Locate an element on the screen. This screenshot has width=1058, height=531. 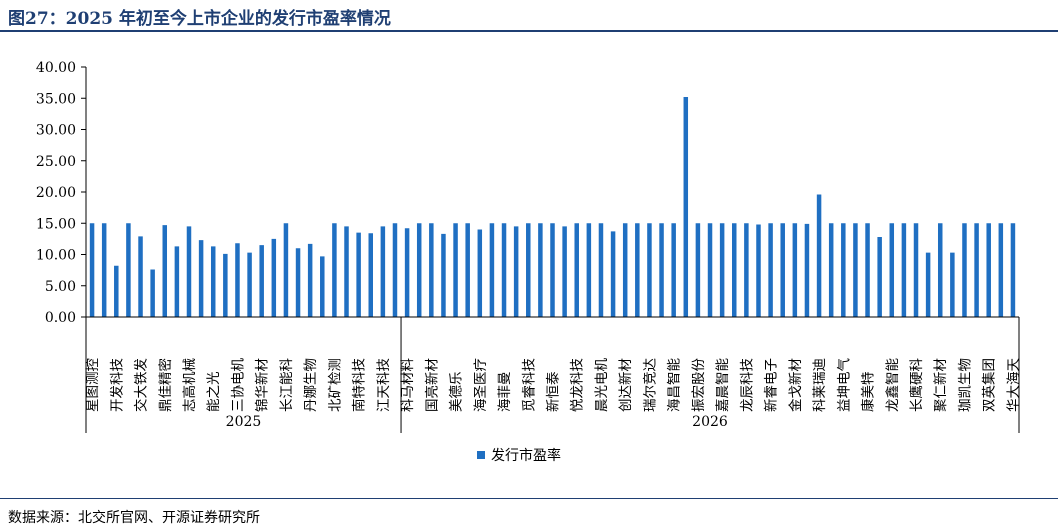
x-tick-label: 瑞尔竞达 is located at coordinates (649, 385).